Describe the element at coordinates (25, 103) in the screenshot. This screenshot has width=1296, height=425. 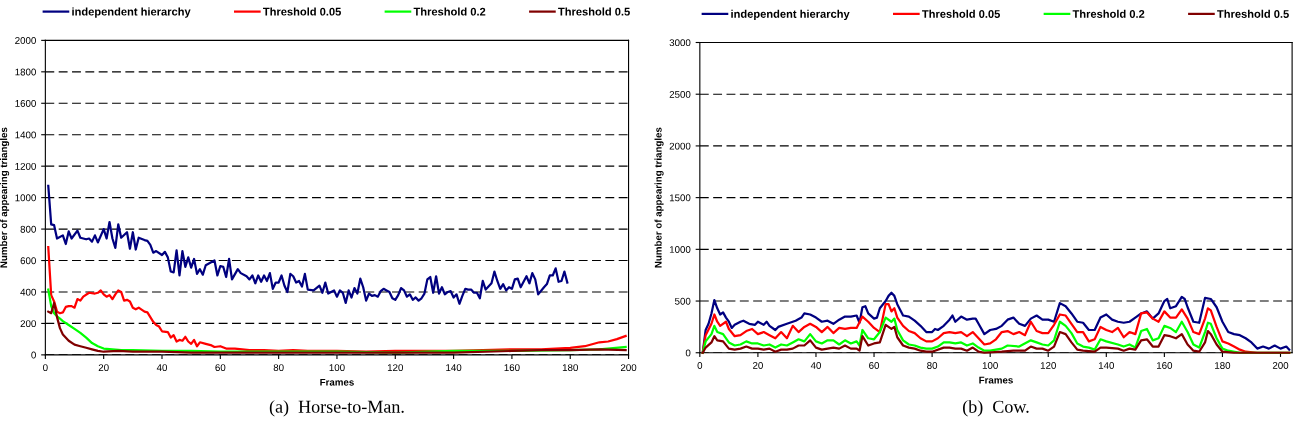
I see `y-tick-label: 1600` at that location.